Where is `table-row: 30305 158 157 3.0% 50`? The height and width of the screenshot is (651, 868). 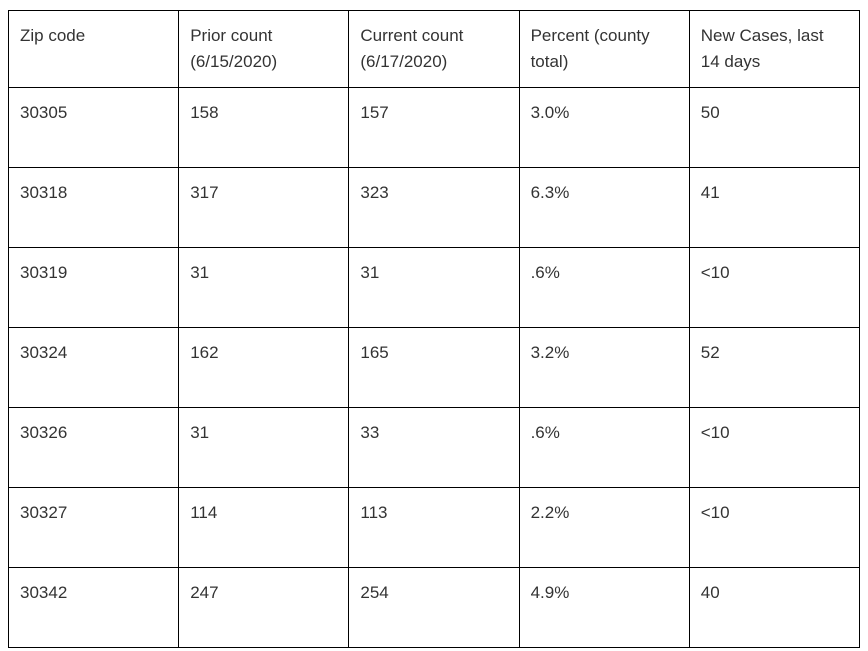
table-row: 30305 158 157 3.0% 50 is located at coordinates (434, 127).